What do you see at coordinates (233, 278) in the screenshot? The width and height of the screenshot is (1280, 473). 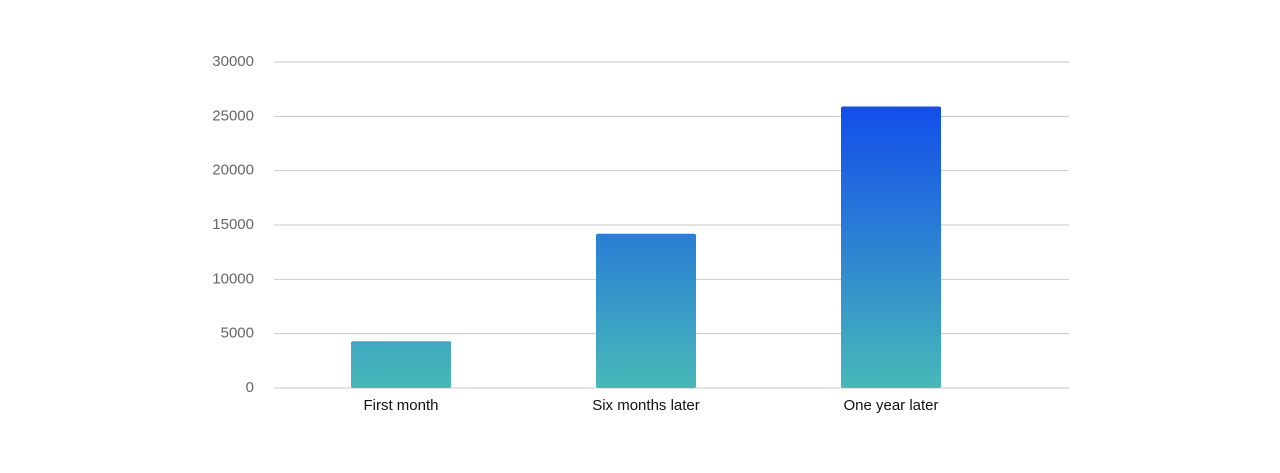 I see `y-tick-label: 10000` at bounding box center [233, 278].